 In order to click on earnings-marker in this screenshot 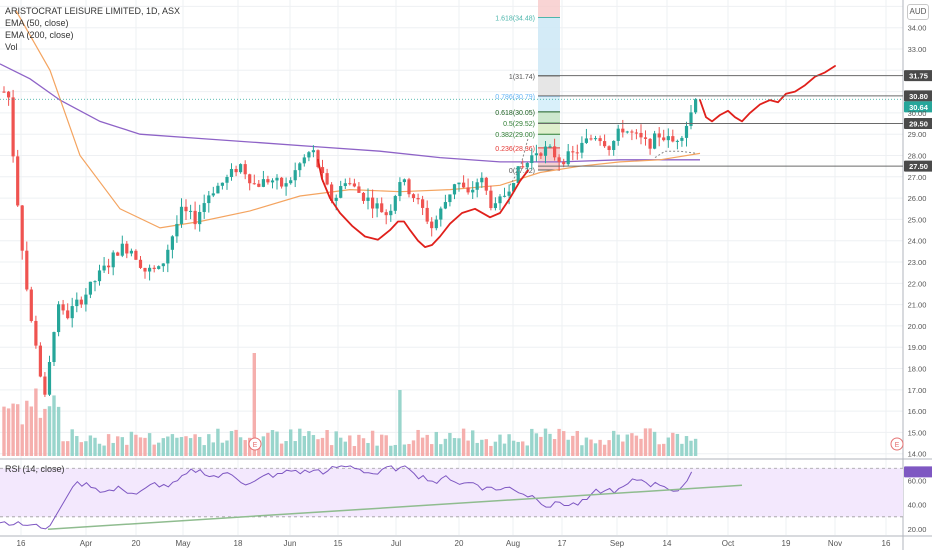, I will do `click(255, 444)`.